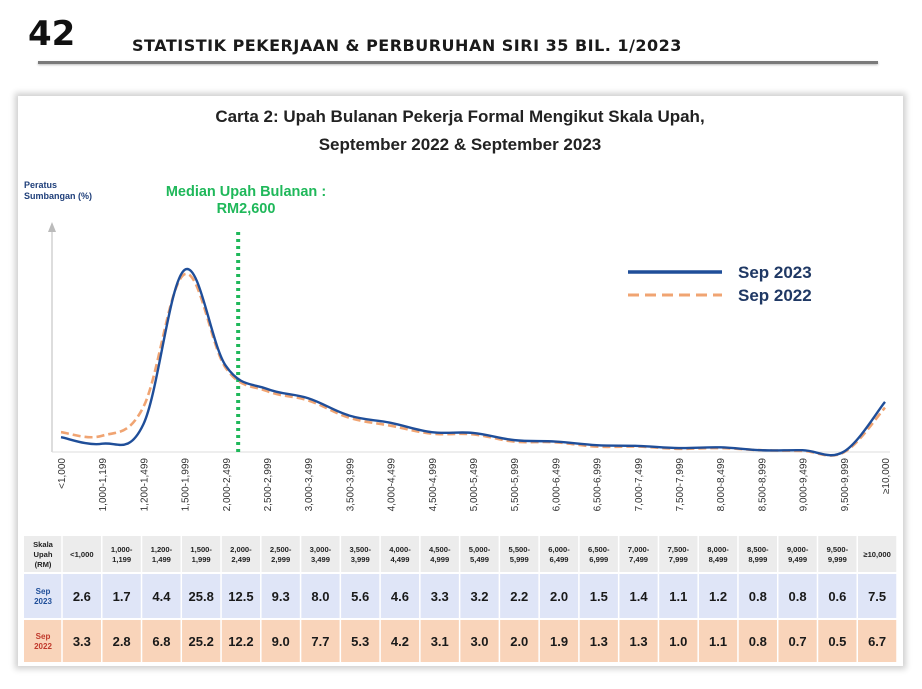 The width and height of the screenshot is (922, 689). Describe the element at coordinates (360, 549) in the screenshot. I see `table-header-cell: 3,500-` at that location.